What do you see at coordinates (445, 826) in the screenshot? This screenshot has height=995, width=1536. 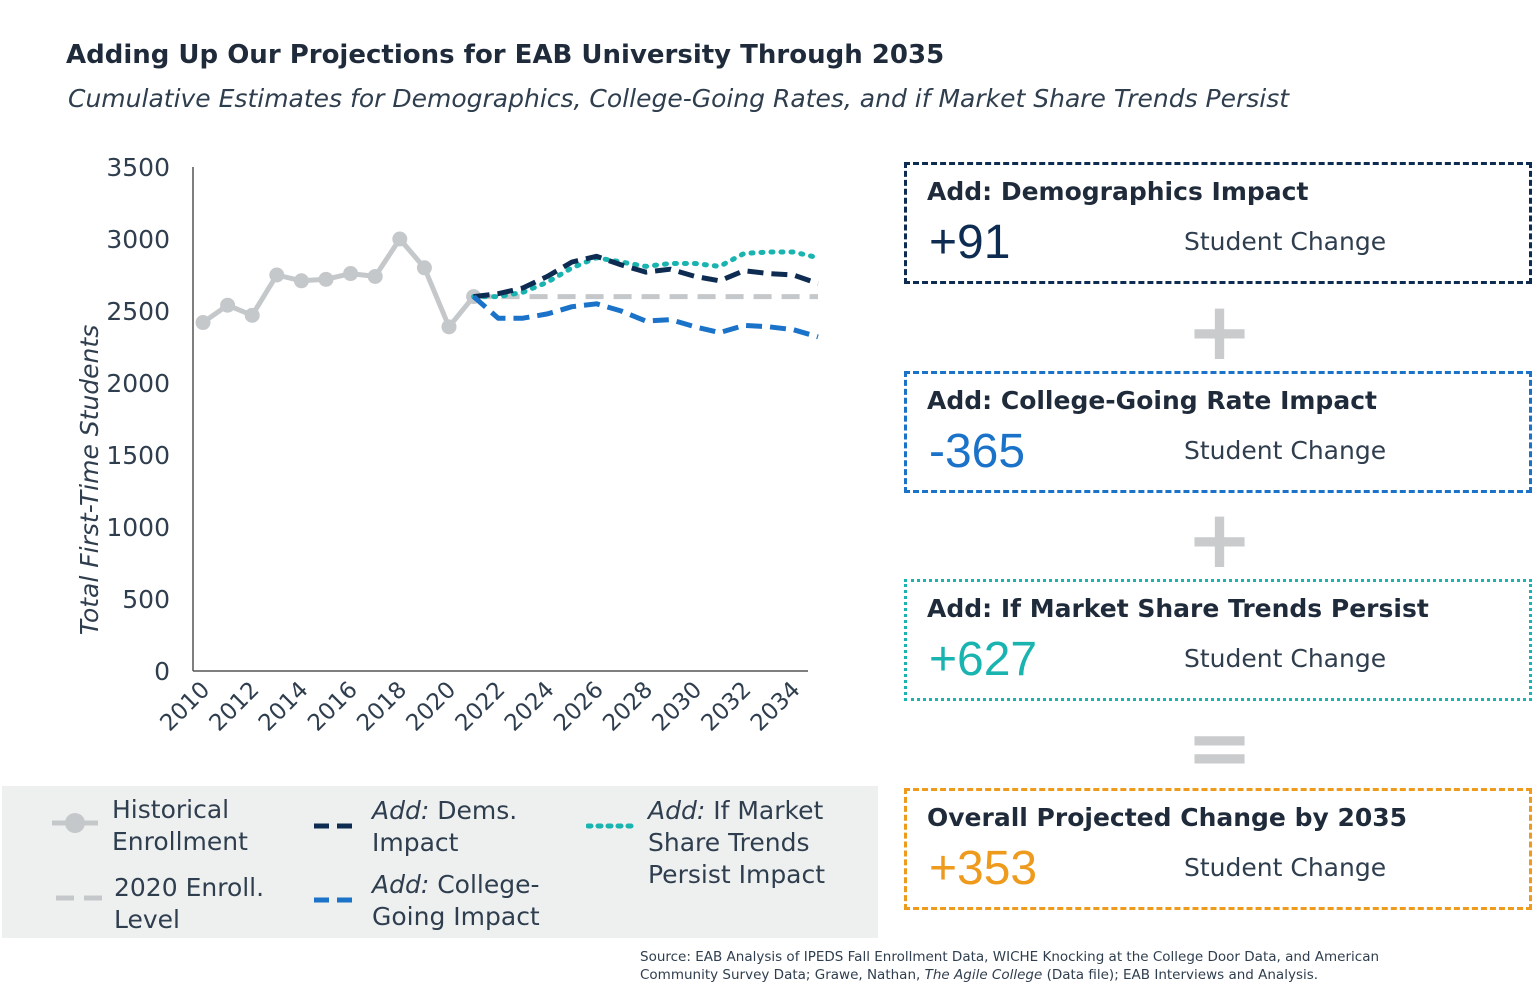 I see `legend-dems-text: Dems. Impact` at bounding box center [445, 826].